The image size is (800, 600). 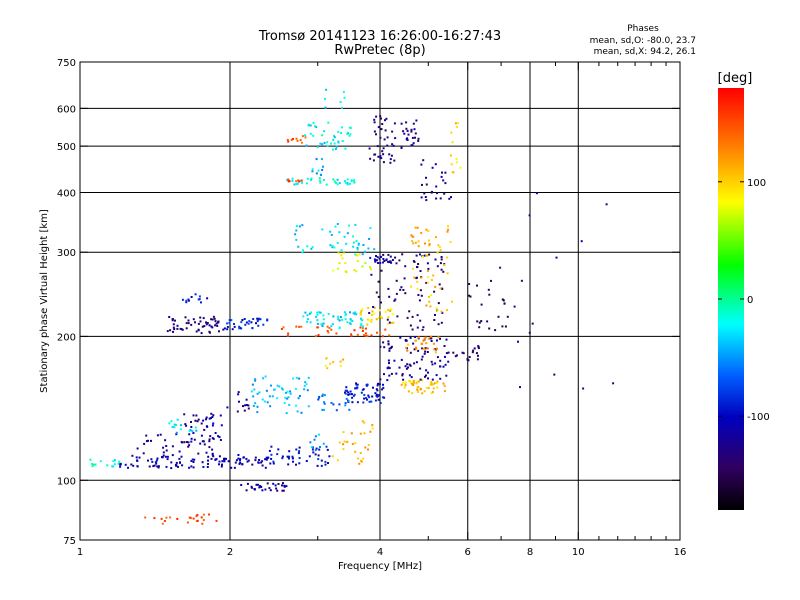 I want to click on x-axis-label: Frequency [MHz], so click(x=380, y=566).